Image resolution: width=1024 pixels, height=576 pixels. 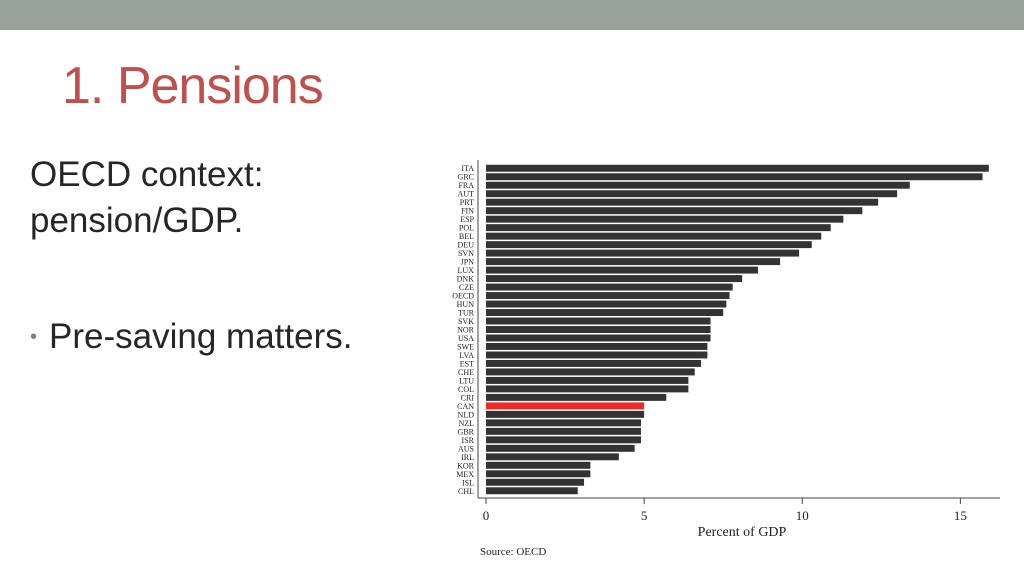 I want to click on category-label-aut: AUT, so click(x=466, y=194).